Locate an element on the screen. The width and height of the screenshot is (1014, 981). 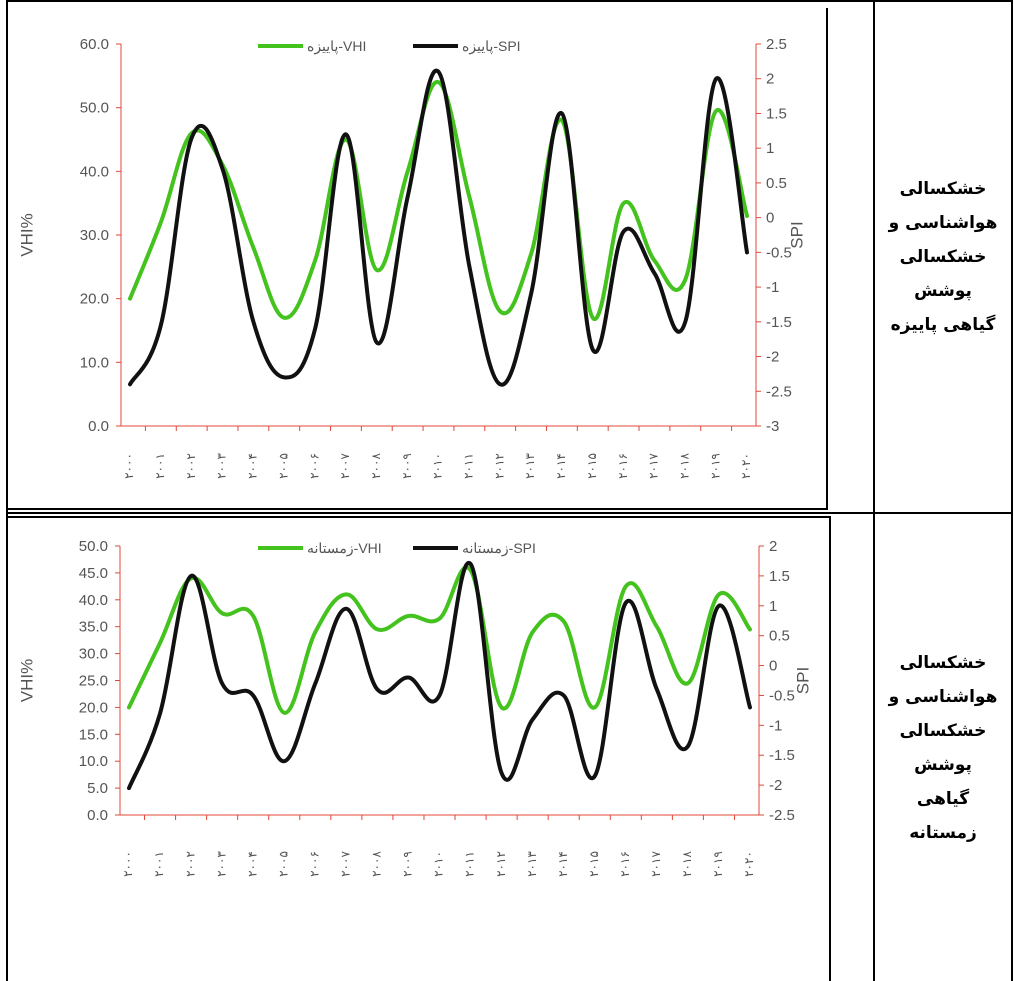
row-label-winter: خشکسالی هواشناسی و خشکسالی پوشش گیاهی زمستانه is located at coordinates (943, 747).